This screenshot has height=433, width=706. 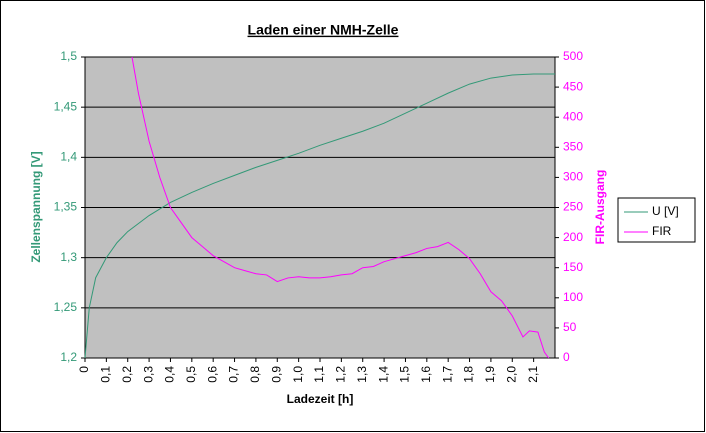 I want to click on x-tick-label: 0,3, so click(x=148, y=374).